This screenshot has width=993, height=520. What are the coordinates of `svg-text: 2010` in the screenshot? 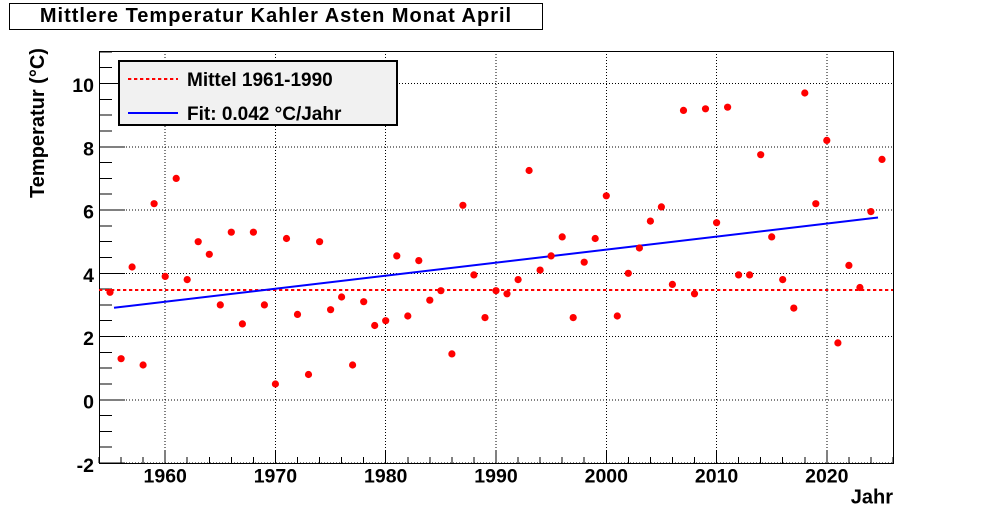 It's located at (717, 477).